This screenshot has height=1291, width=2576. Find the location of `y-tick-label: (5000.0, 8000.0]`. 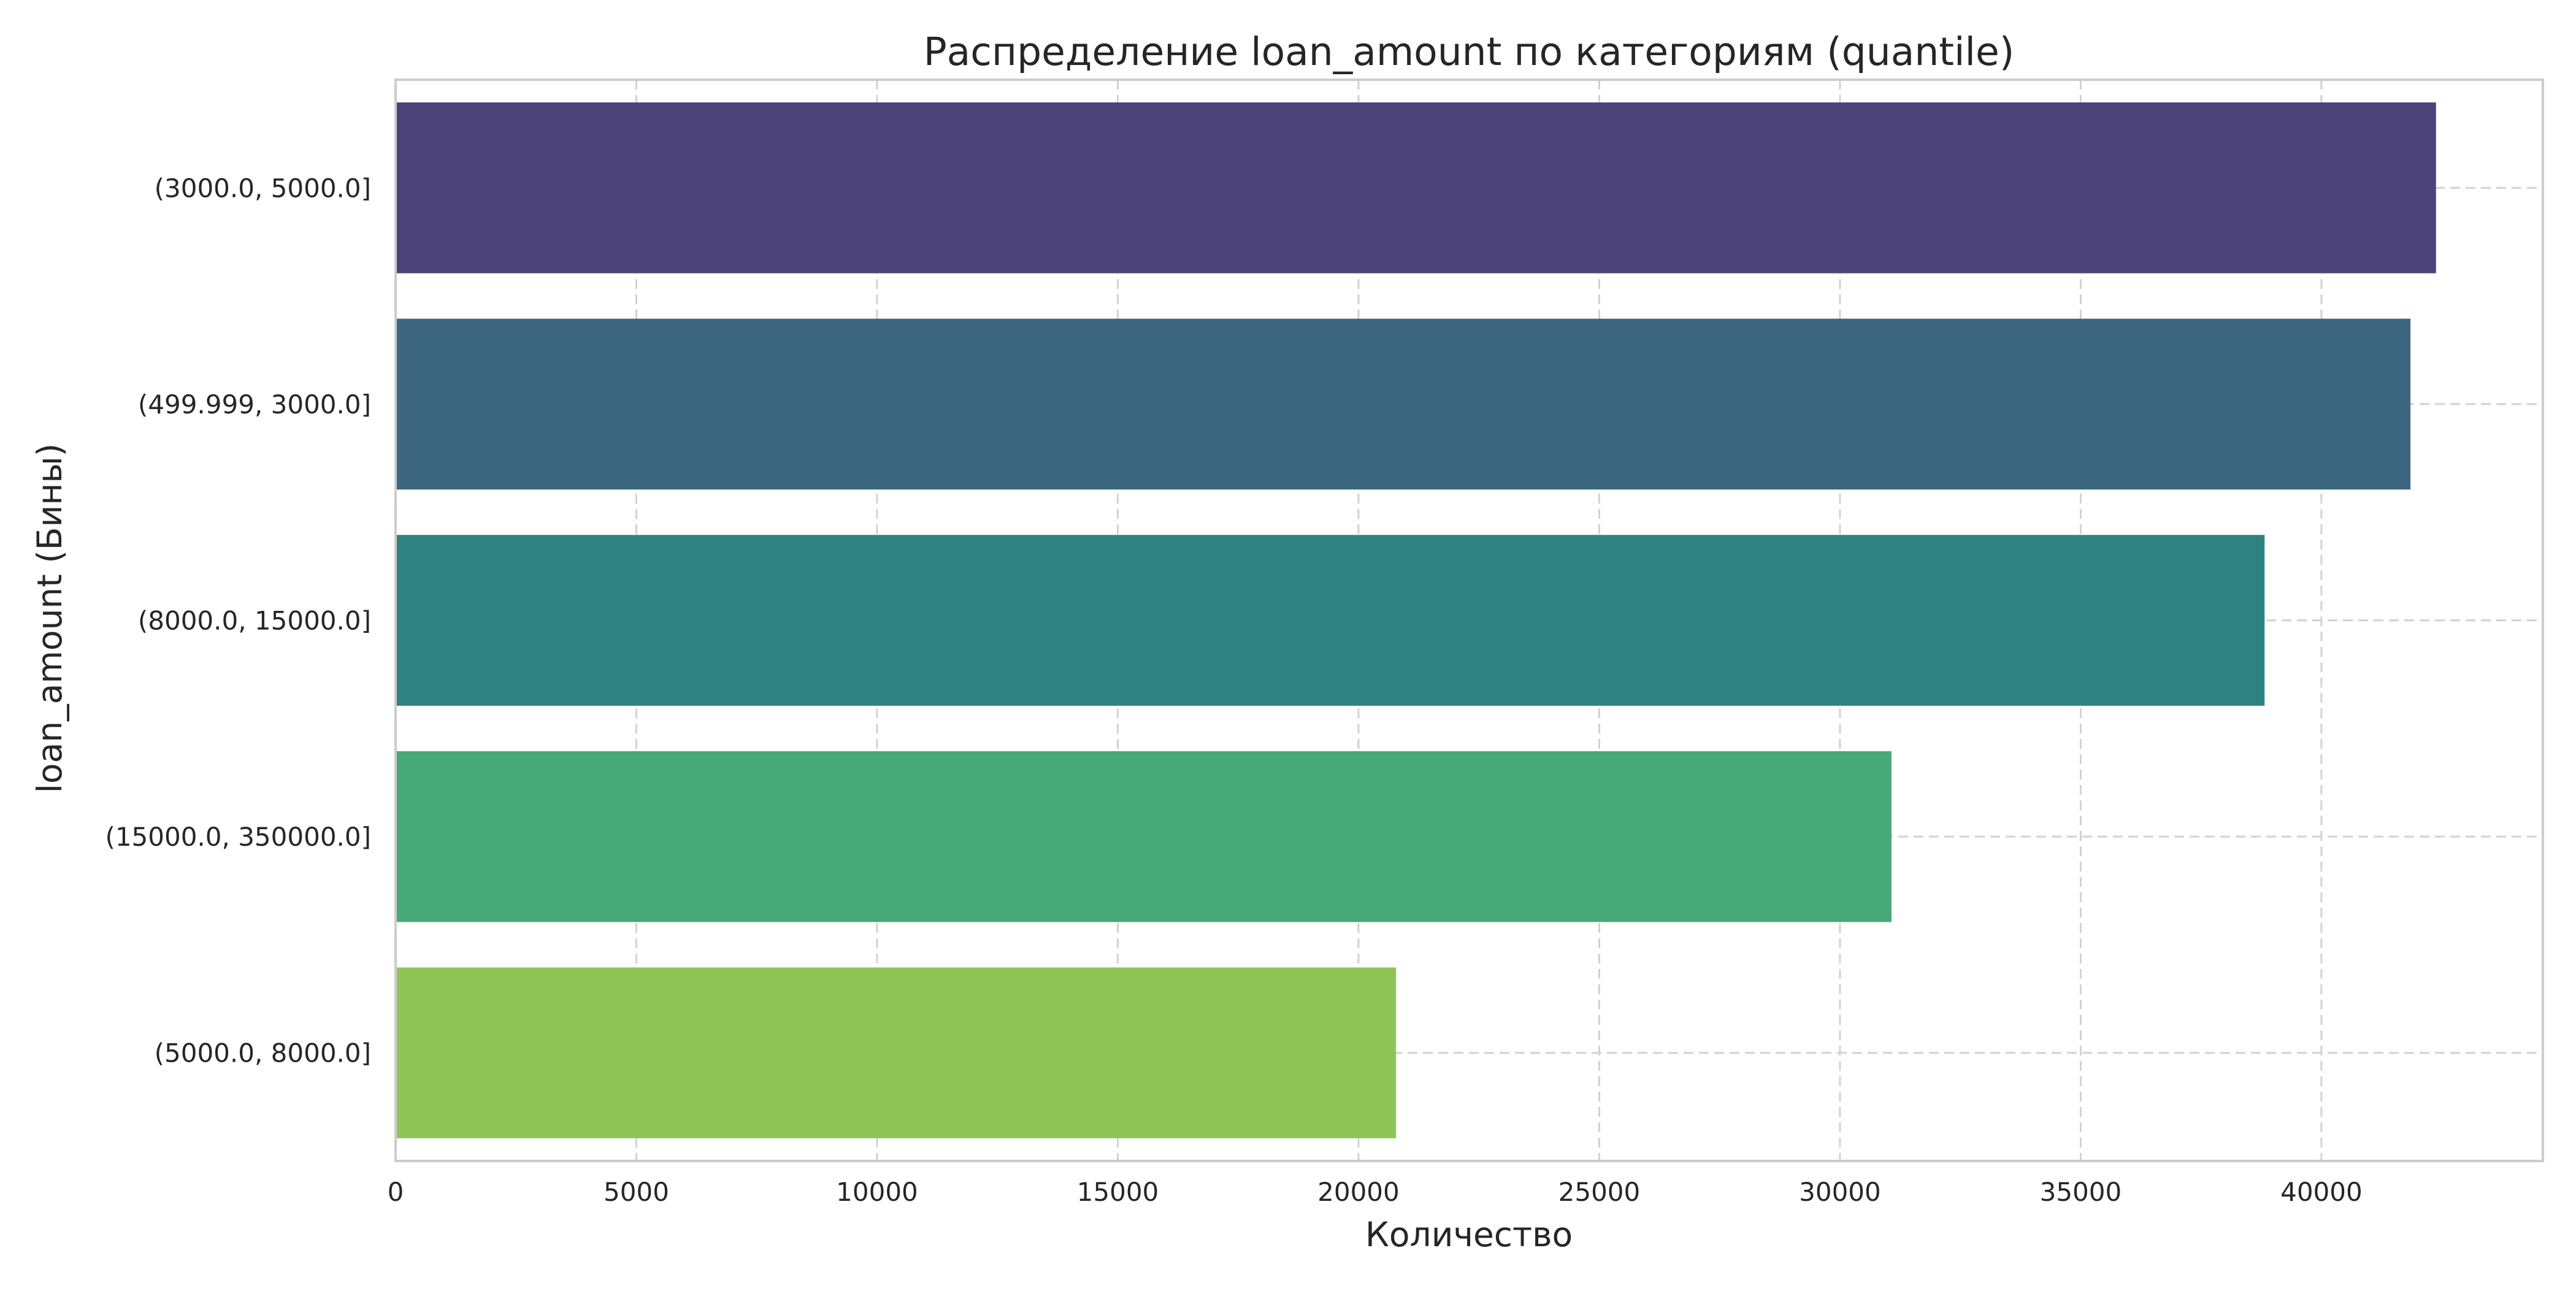

y-tick-label: (5000.0, 8000.0] is located at coordinates (263, 1053).